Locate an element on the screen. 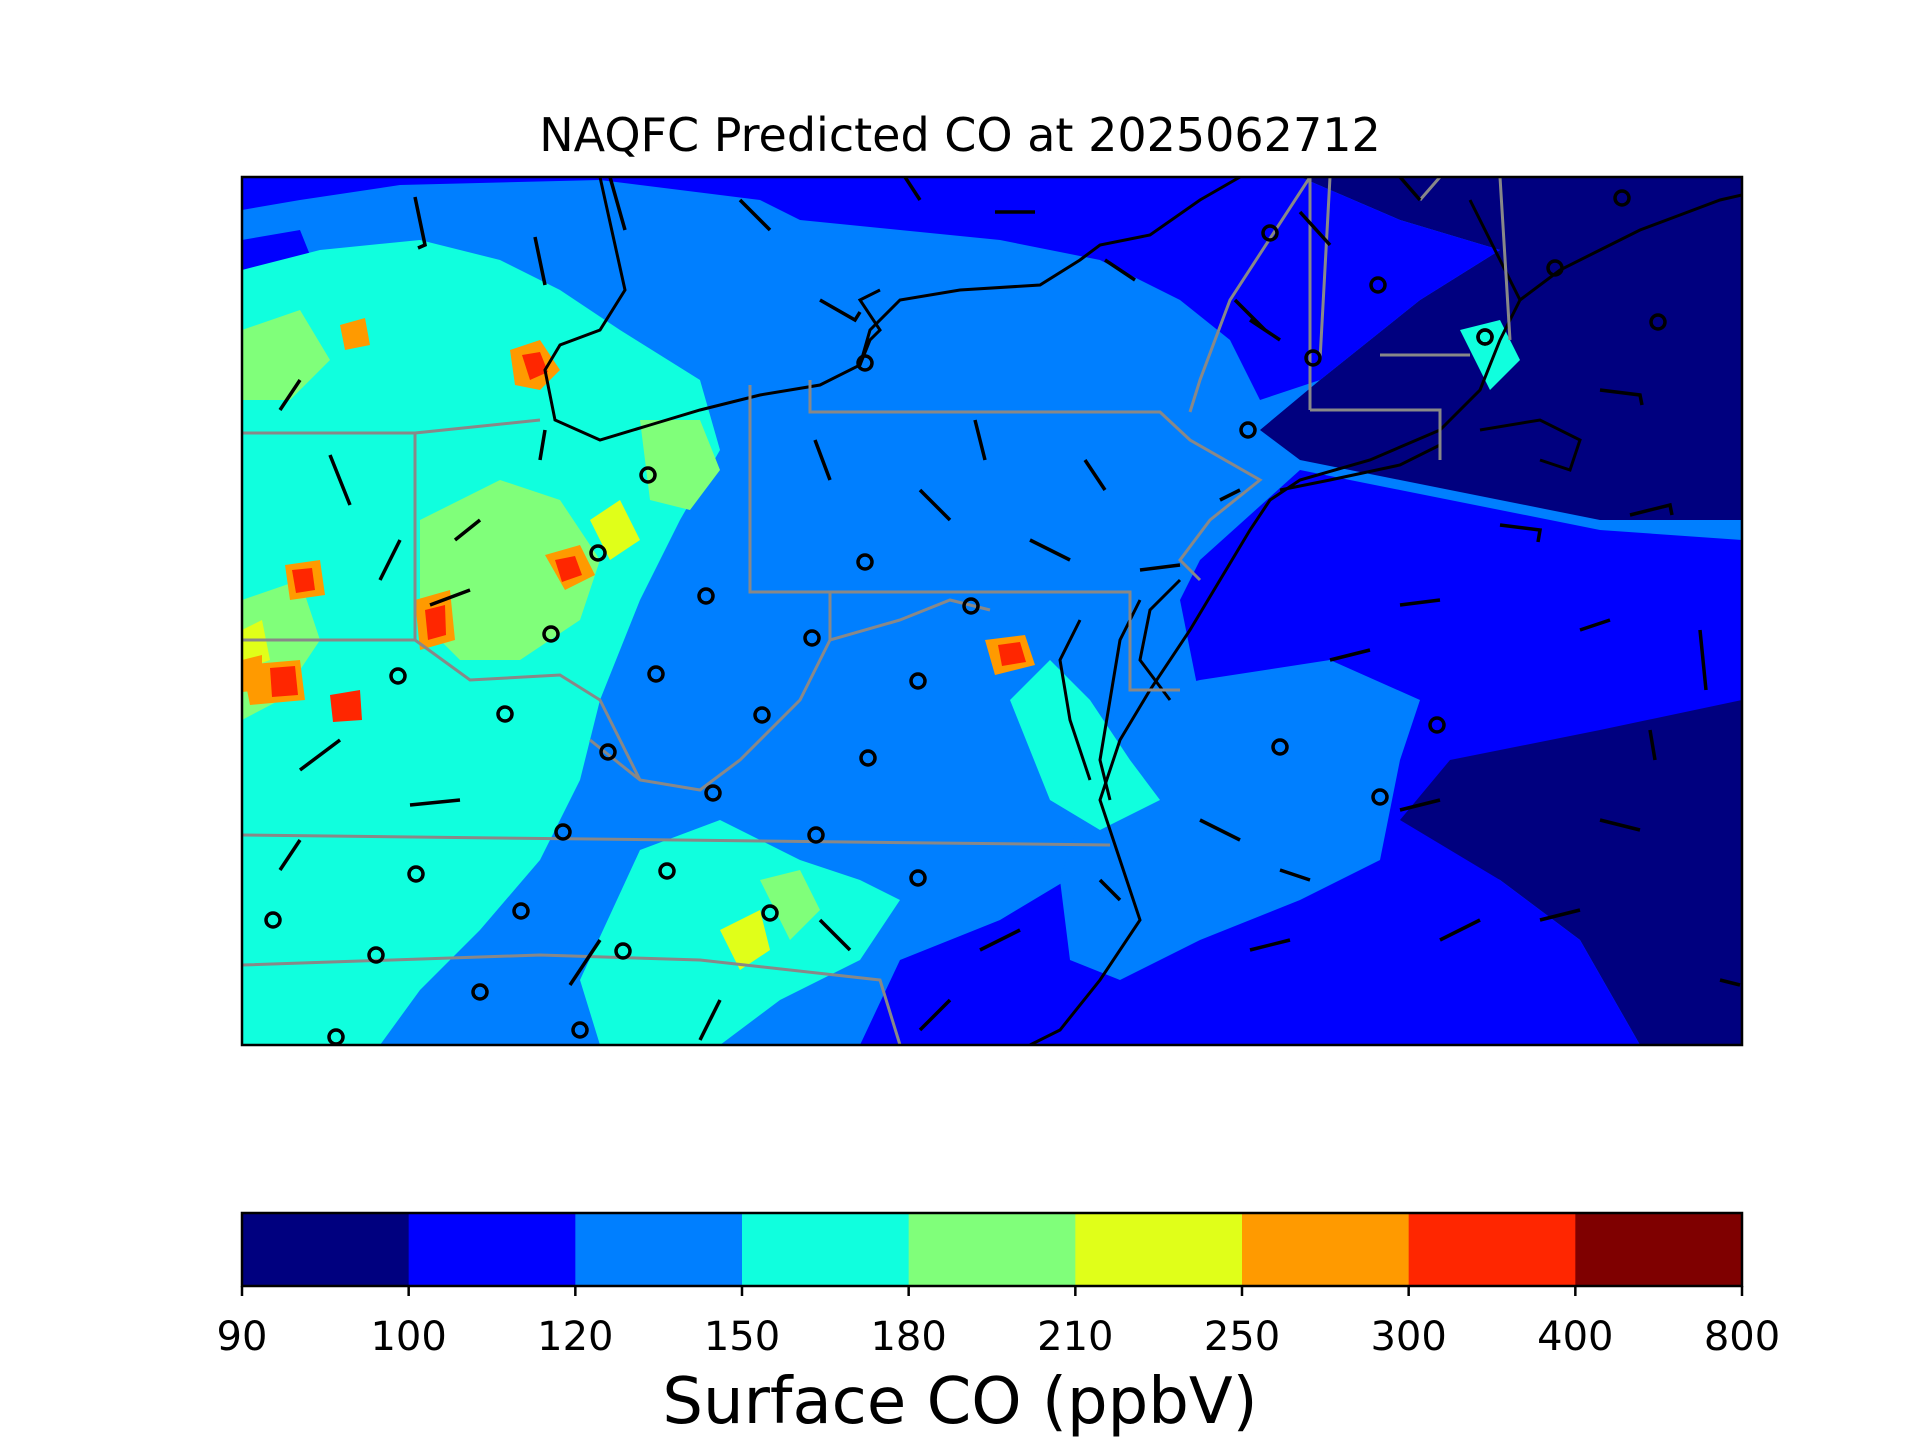 This screenshot has height=1440, width=1920. colorbar-tick-label: 180 is located at coordinates (908, 1337).